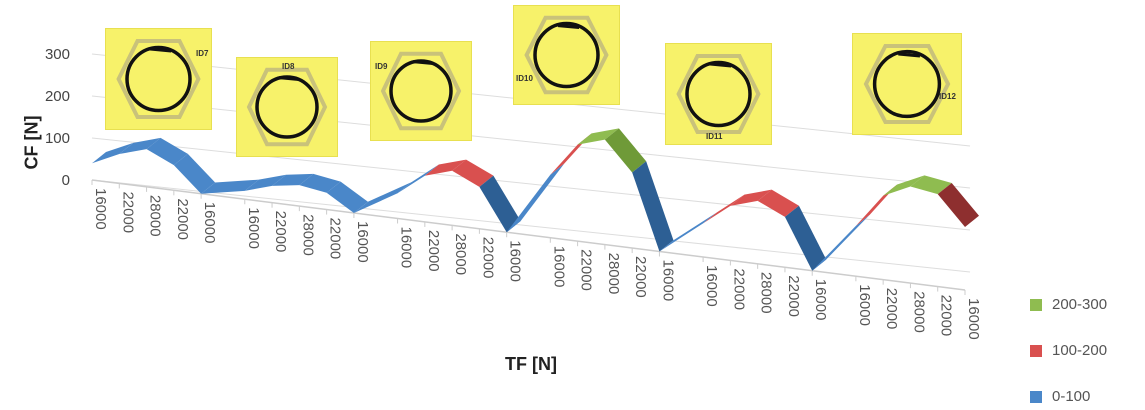 This screenshot has width=1145, height=410. What do you see at coordinates (202, 53) in the screenshot?
I see `specimen-id-label: ID7` at bounding box center [202, 53].